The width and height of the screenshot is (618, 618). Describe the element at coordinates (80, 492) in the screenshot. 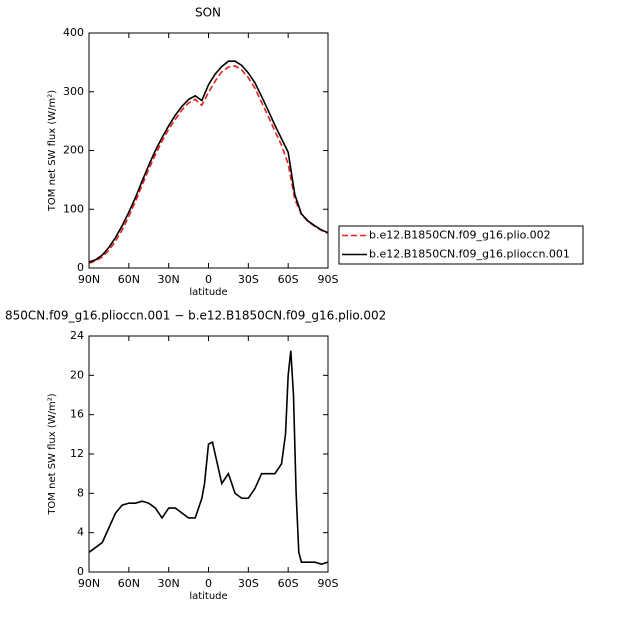

I see `y-tick-label: 8` at that location.